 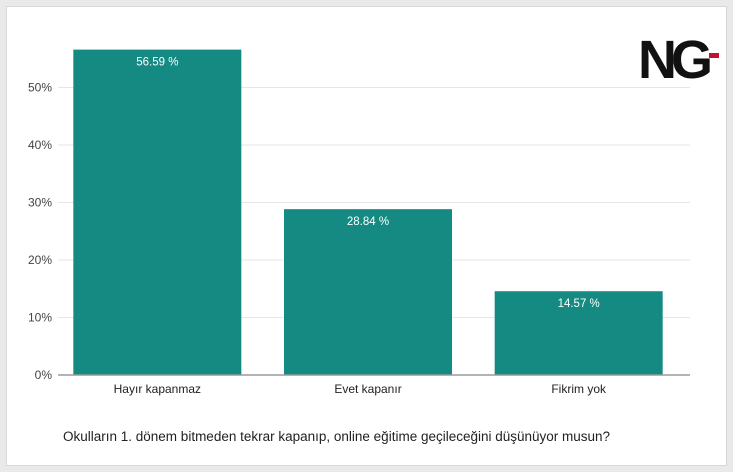 What do you see at coordinates (157, 63) in the screenshot?
I see `data-label: 56.59 %` at bounding box center [157, 63].